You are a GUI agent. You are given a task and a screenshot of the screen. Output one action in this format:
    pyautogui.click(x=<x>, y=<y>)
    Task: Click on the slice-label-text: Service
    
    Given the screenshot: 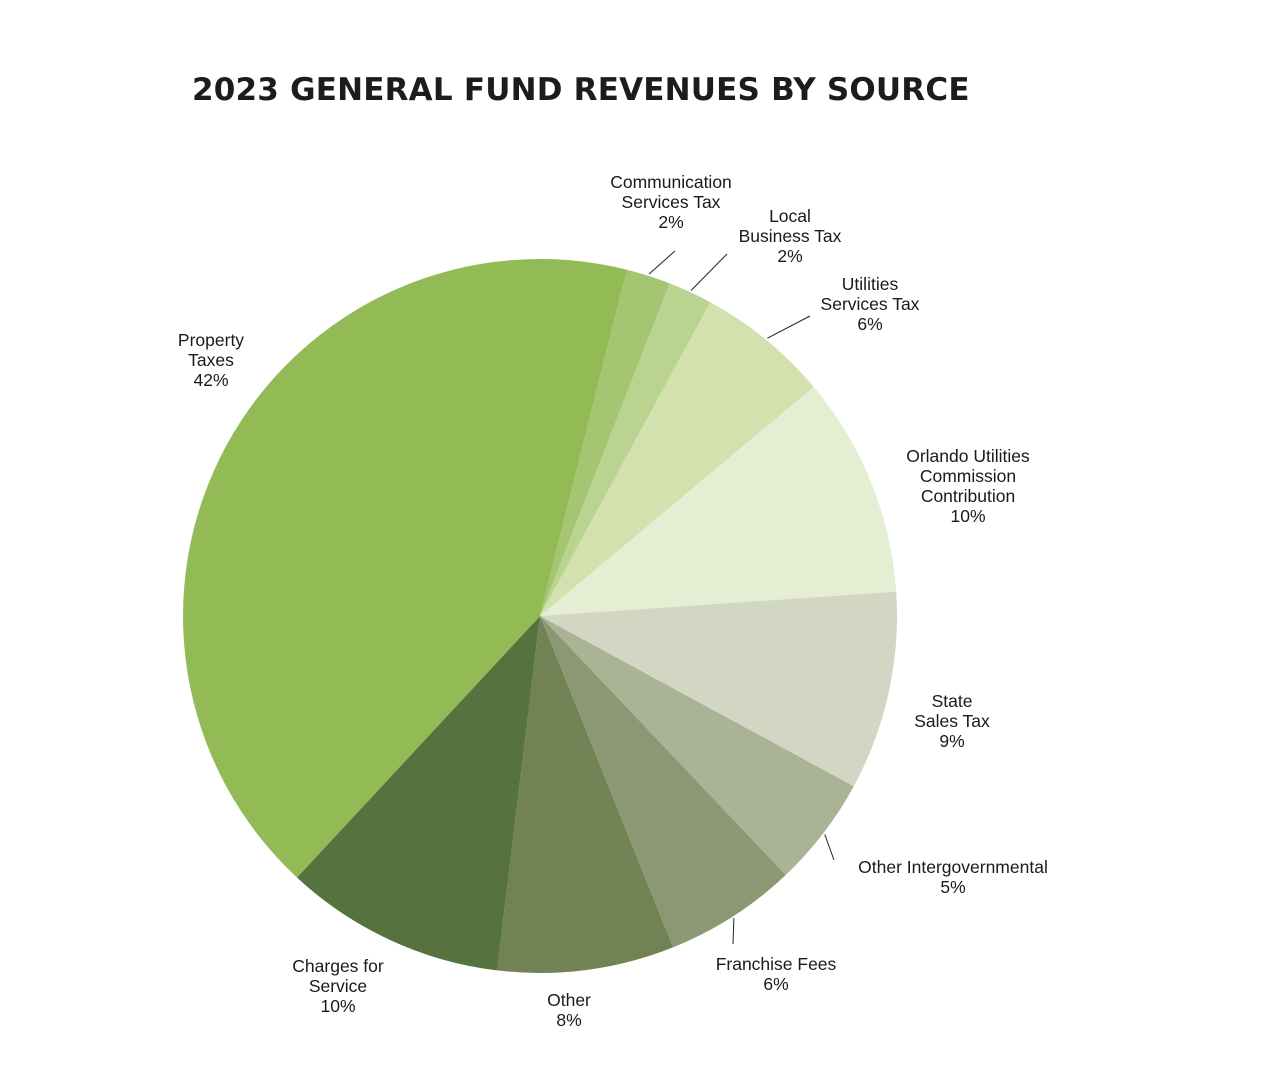 What is the action you would take?
    pyautogui.click(x=338, y=986)
    